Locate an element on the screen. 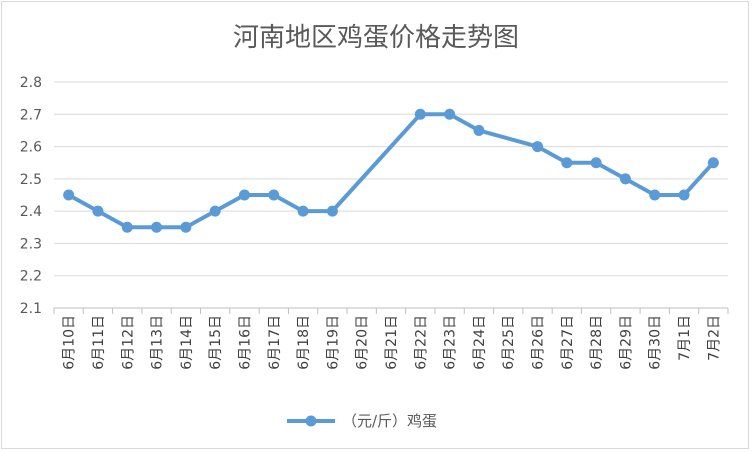  x-axis is located at coordinates (391, 310).